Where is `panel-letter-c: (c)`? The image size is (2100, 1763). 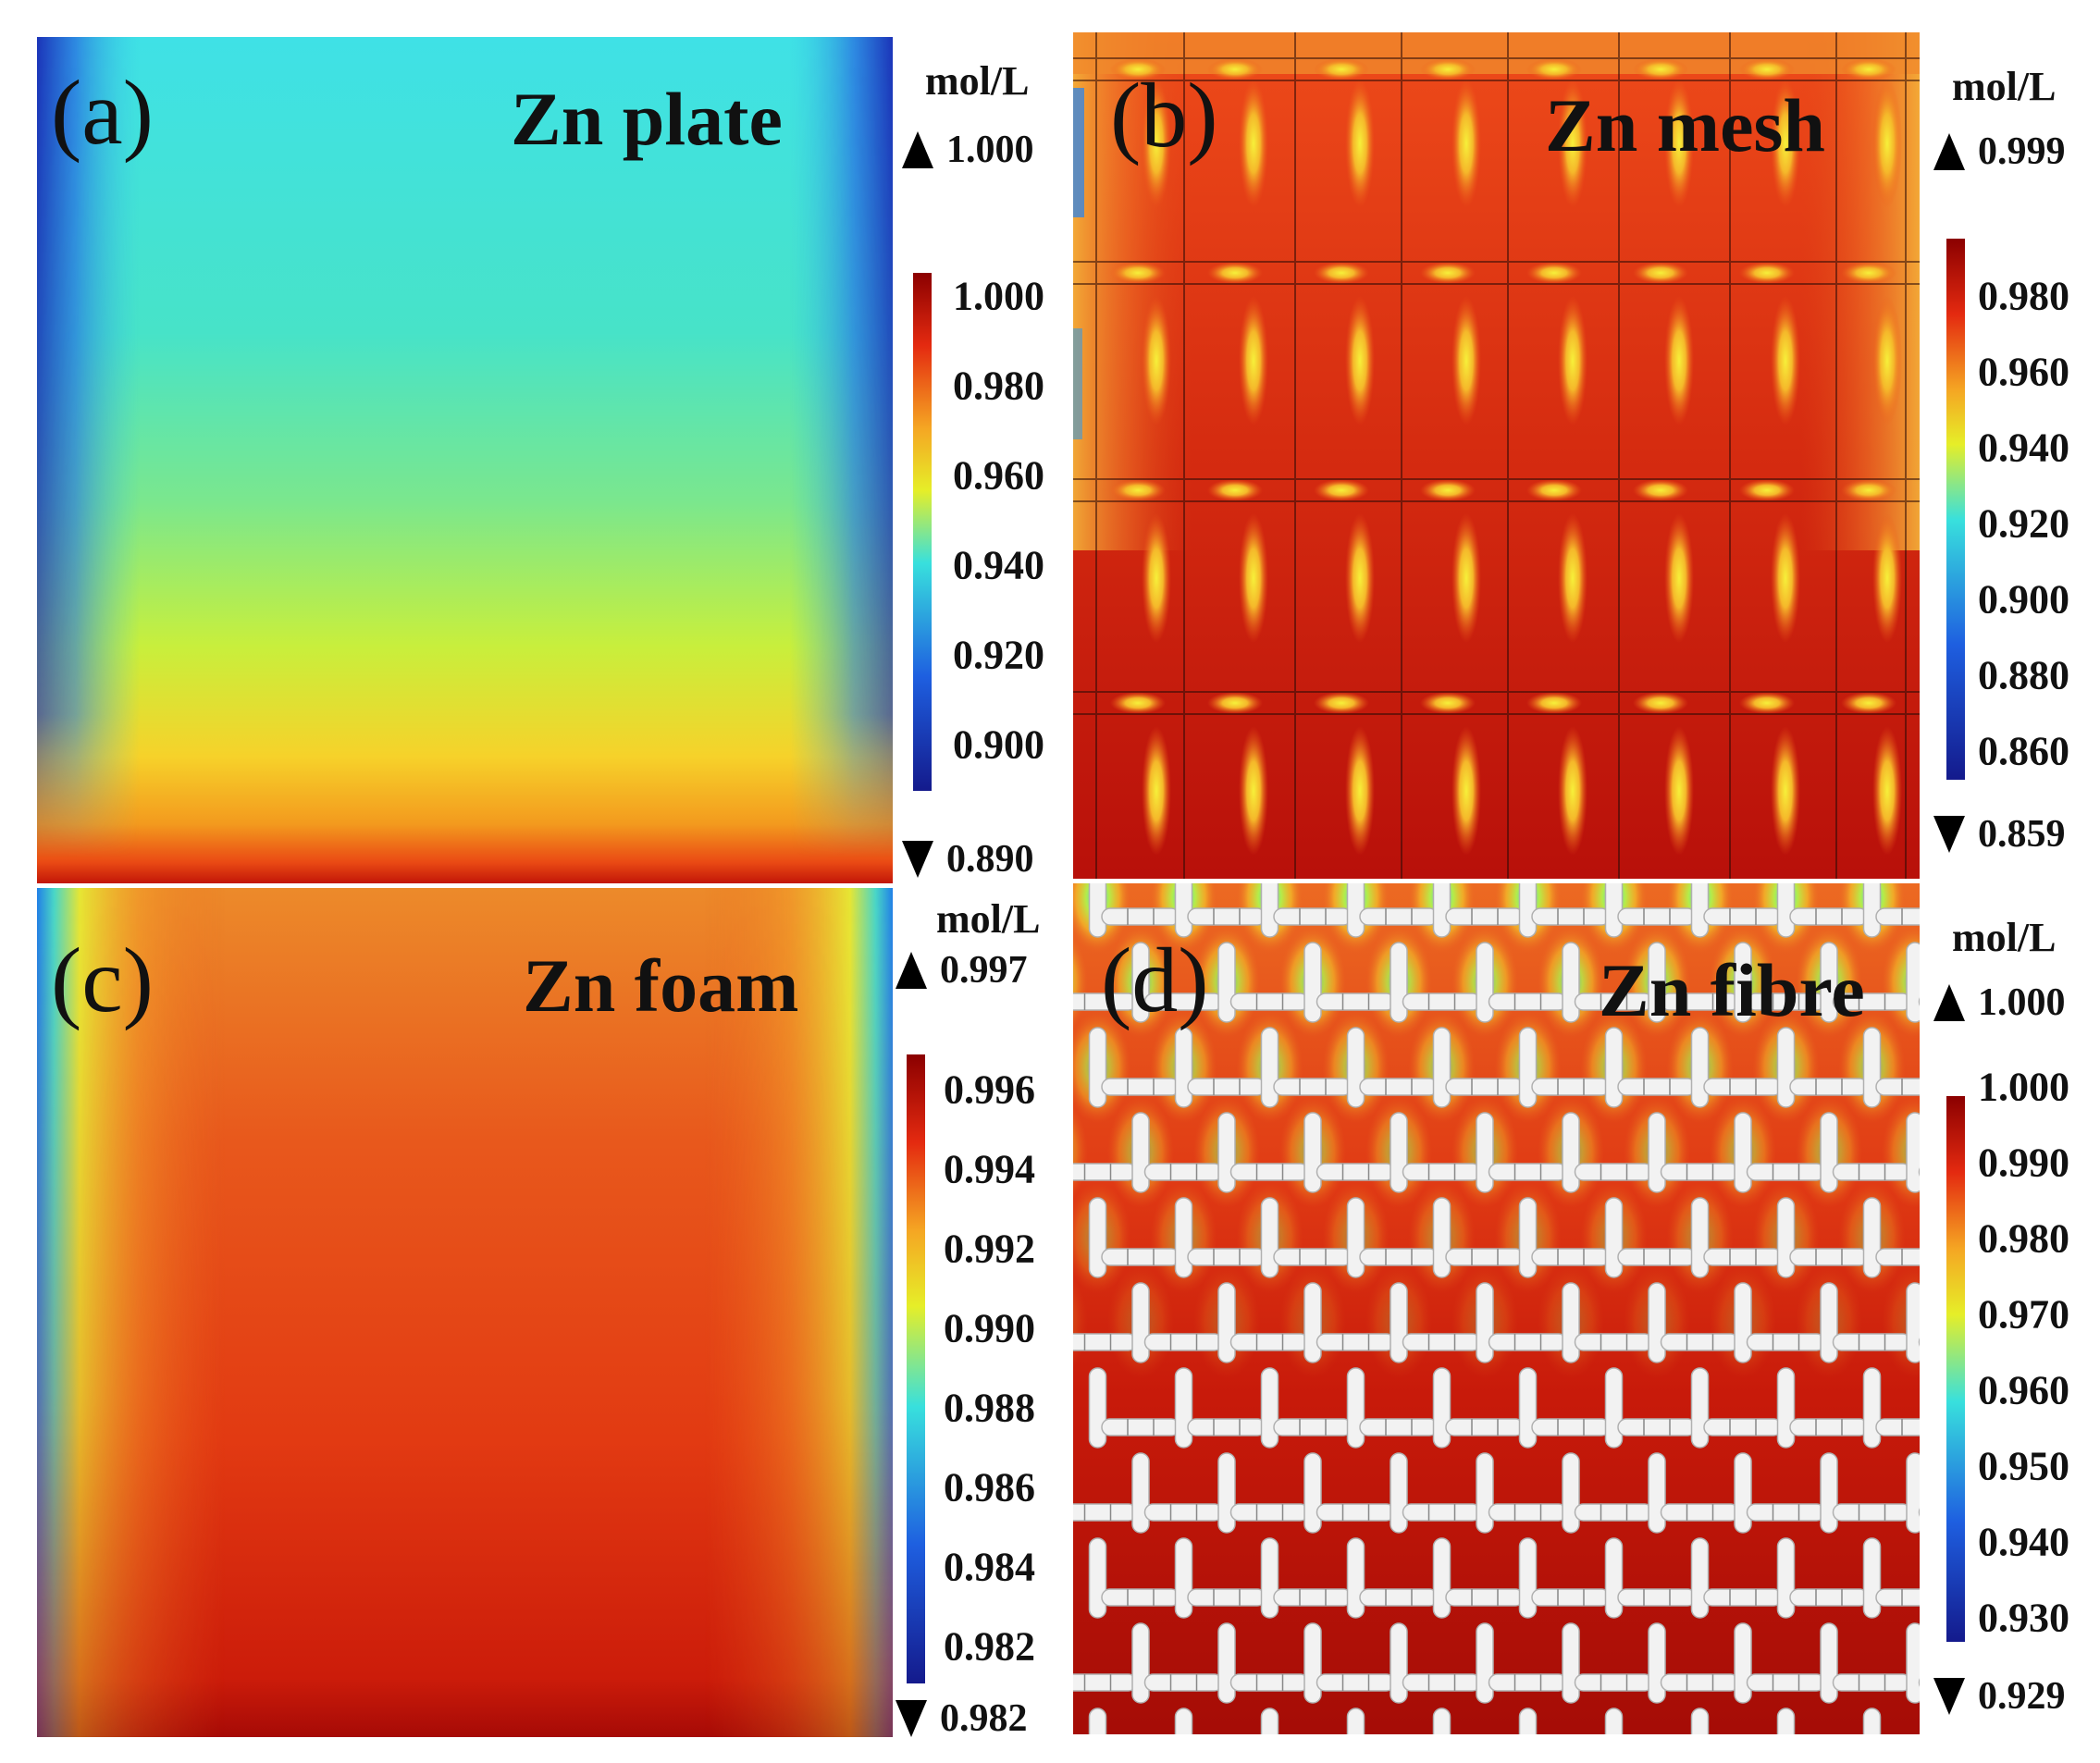 panel-letter-c: (c) is located at coordinates (102, 980).